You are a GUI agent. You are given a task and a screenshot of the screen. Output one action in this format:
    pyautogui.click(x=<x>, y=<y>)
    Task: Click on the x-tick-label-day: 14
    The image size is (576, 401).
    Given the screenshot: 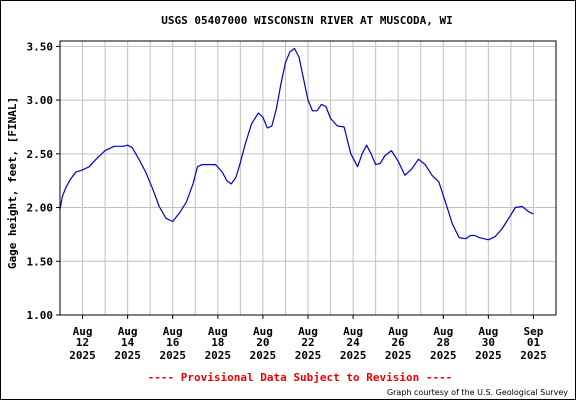 What is the action you would take?
    pyautogui.click(x=128, y=342)
    